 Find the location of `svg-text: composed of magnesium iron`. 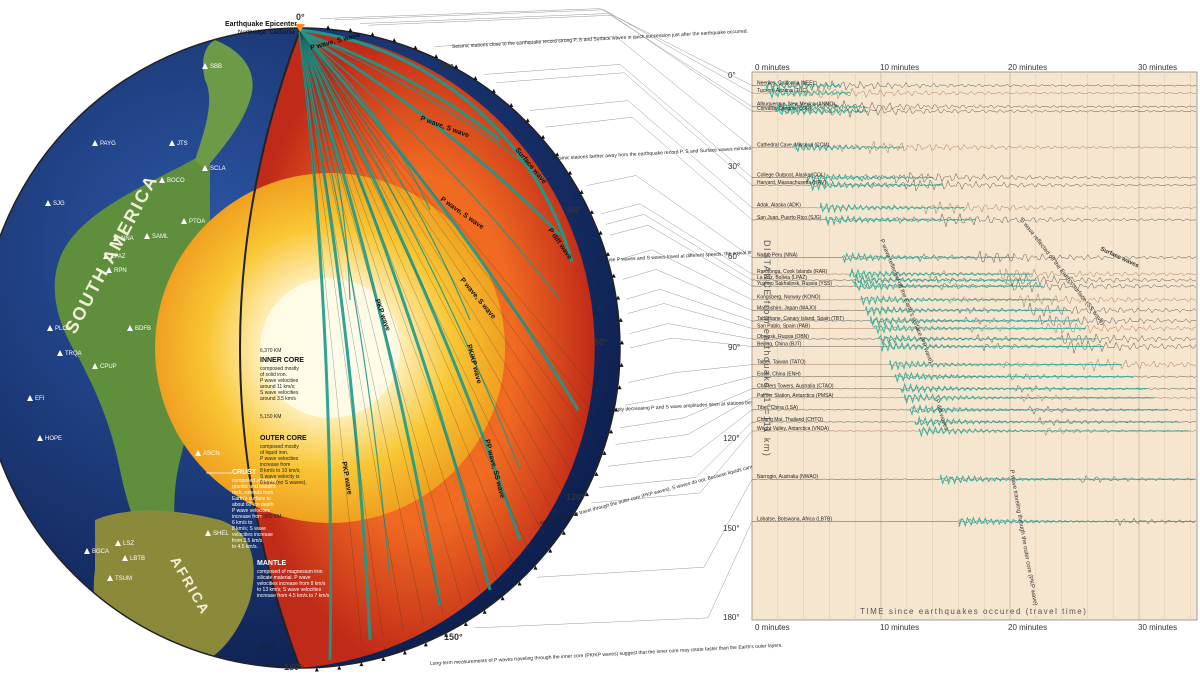

svg-text: composed of magnesium iron is located at coordinates (290, 572).